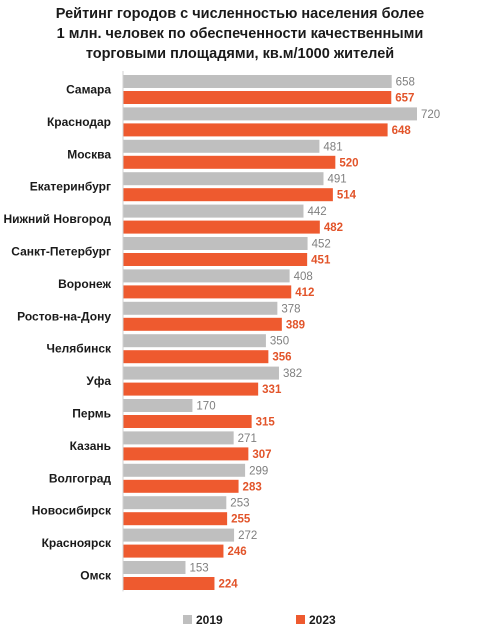 The width and height of the screenshot is (480, 641). Describe the element at coordinates (209, 620) in the screenshot. I see `legend-label-2019: 2019` at that location.